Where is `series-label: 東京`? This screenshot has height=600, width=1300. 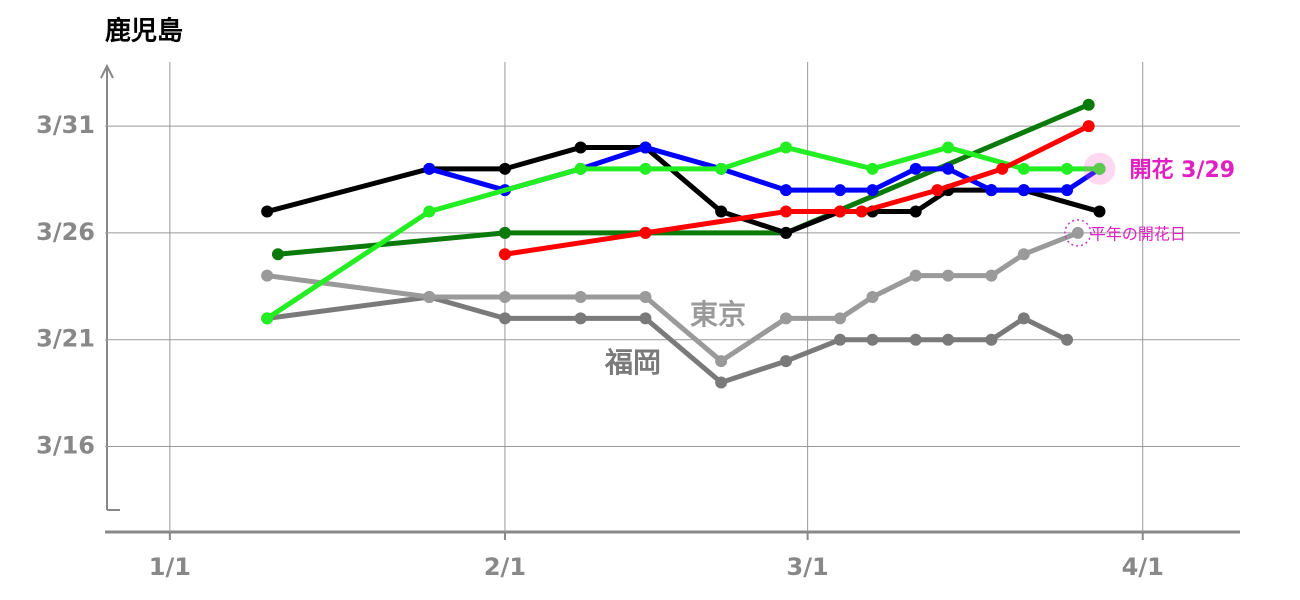
series-label: 東京 is located at coordinates (718, 314).